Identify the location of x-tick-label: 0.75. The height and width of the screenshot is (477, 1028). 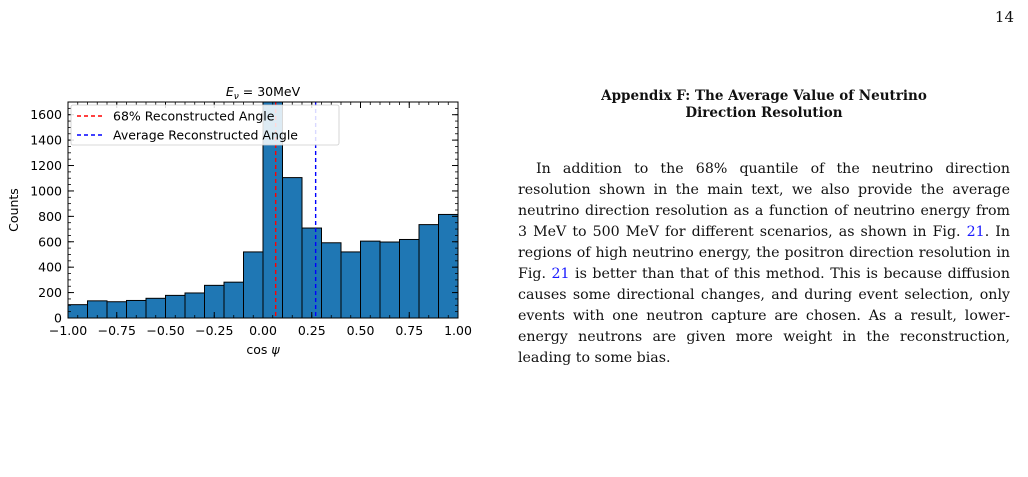
(409, 330).